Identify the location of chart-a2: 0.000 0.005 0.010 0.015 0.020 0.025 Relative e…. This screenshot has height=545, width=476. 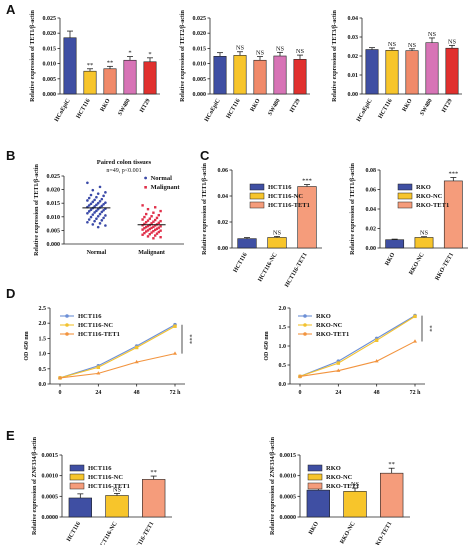
(245, 66).